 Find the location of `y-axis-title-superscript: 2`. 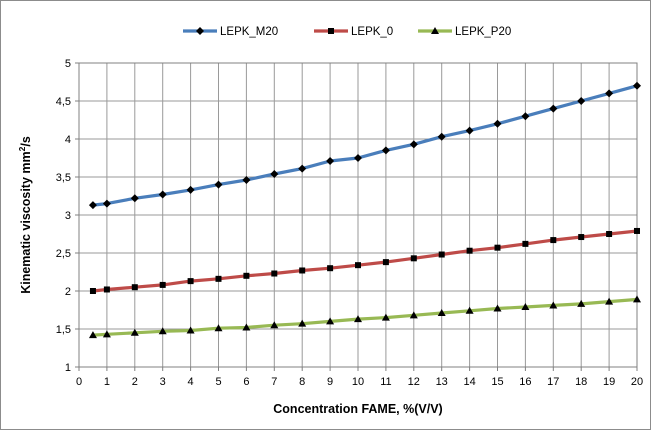

y-axis-title-superscript: 2 is located at coordinates (22, 148).